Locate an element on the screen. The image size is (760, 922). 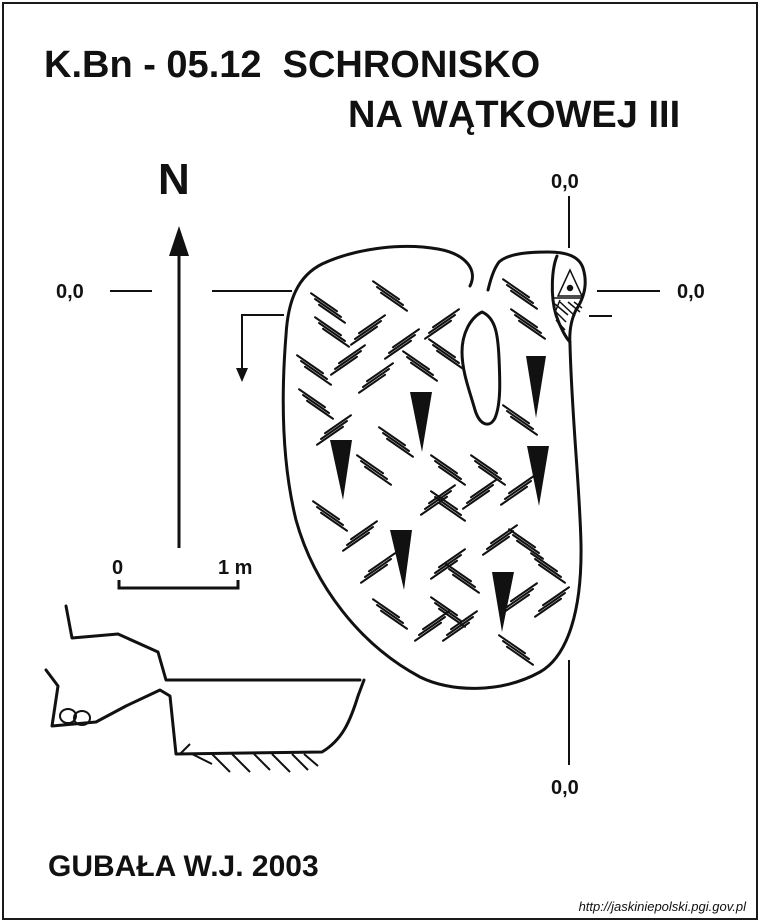
section-floor-hatching is located at coordinates (249, 758).